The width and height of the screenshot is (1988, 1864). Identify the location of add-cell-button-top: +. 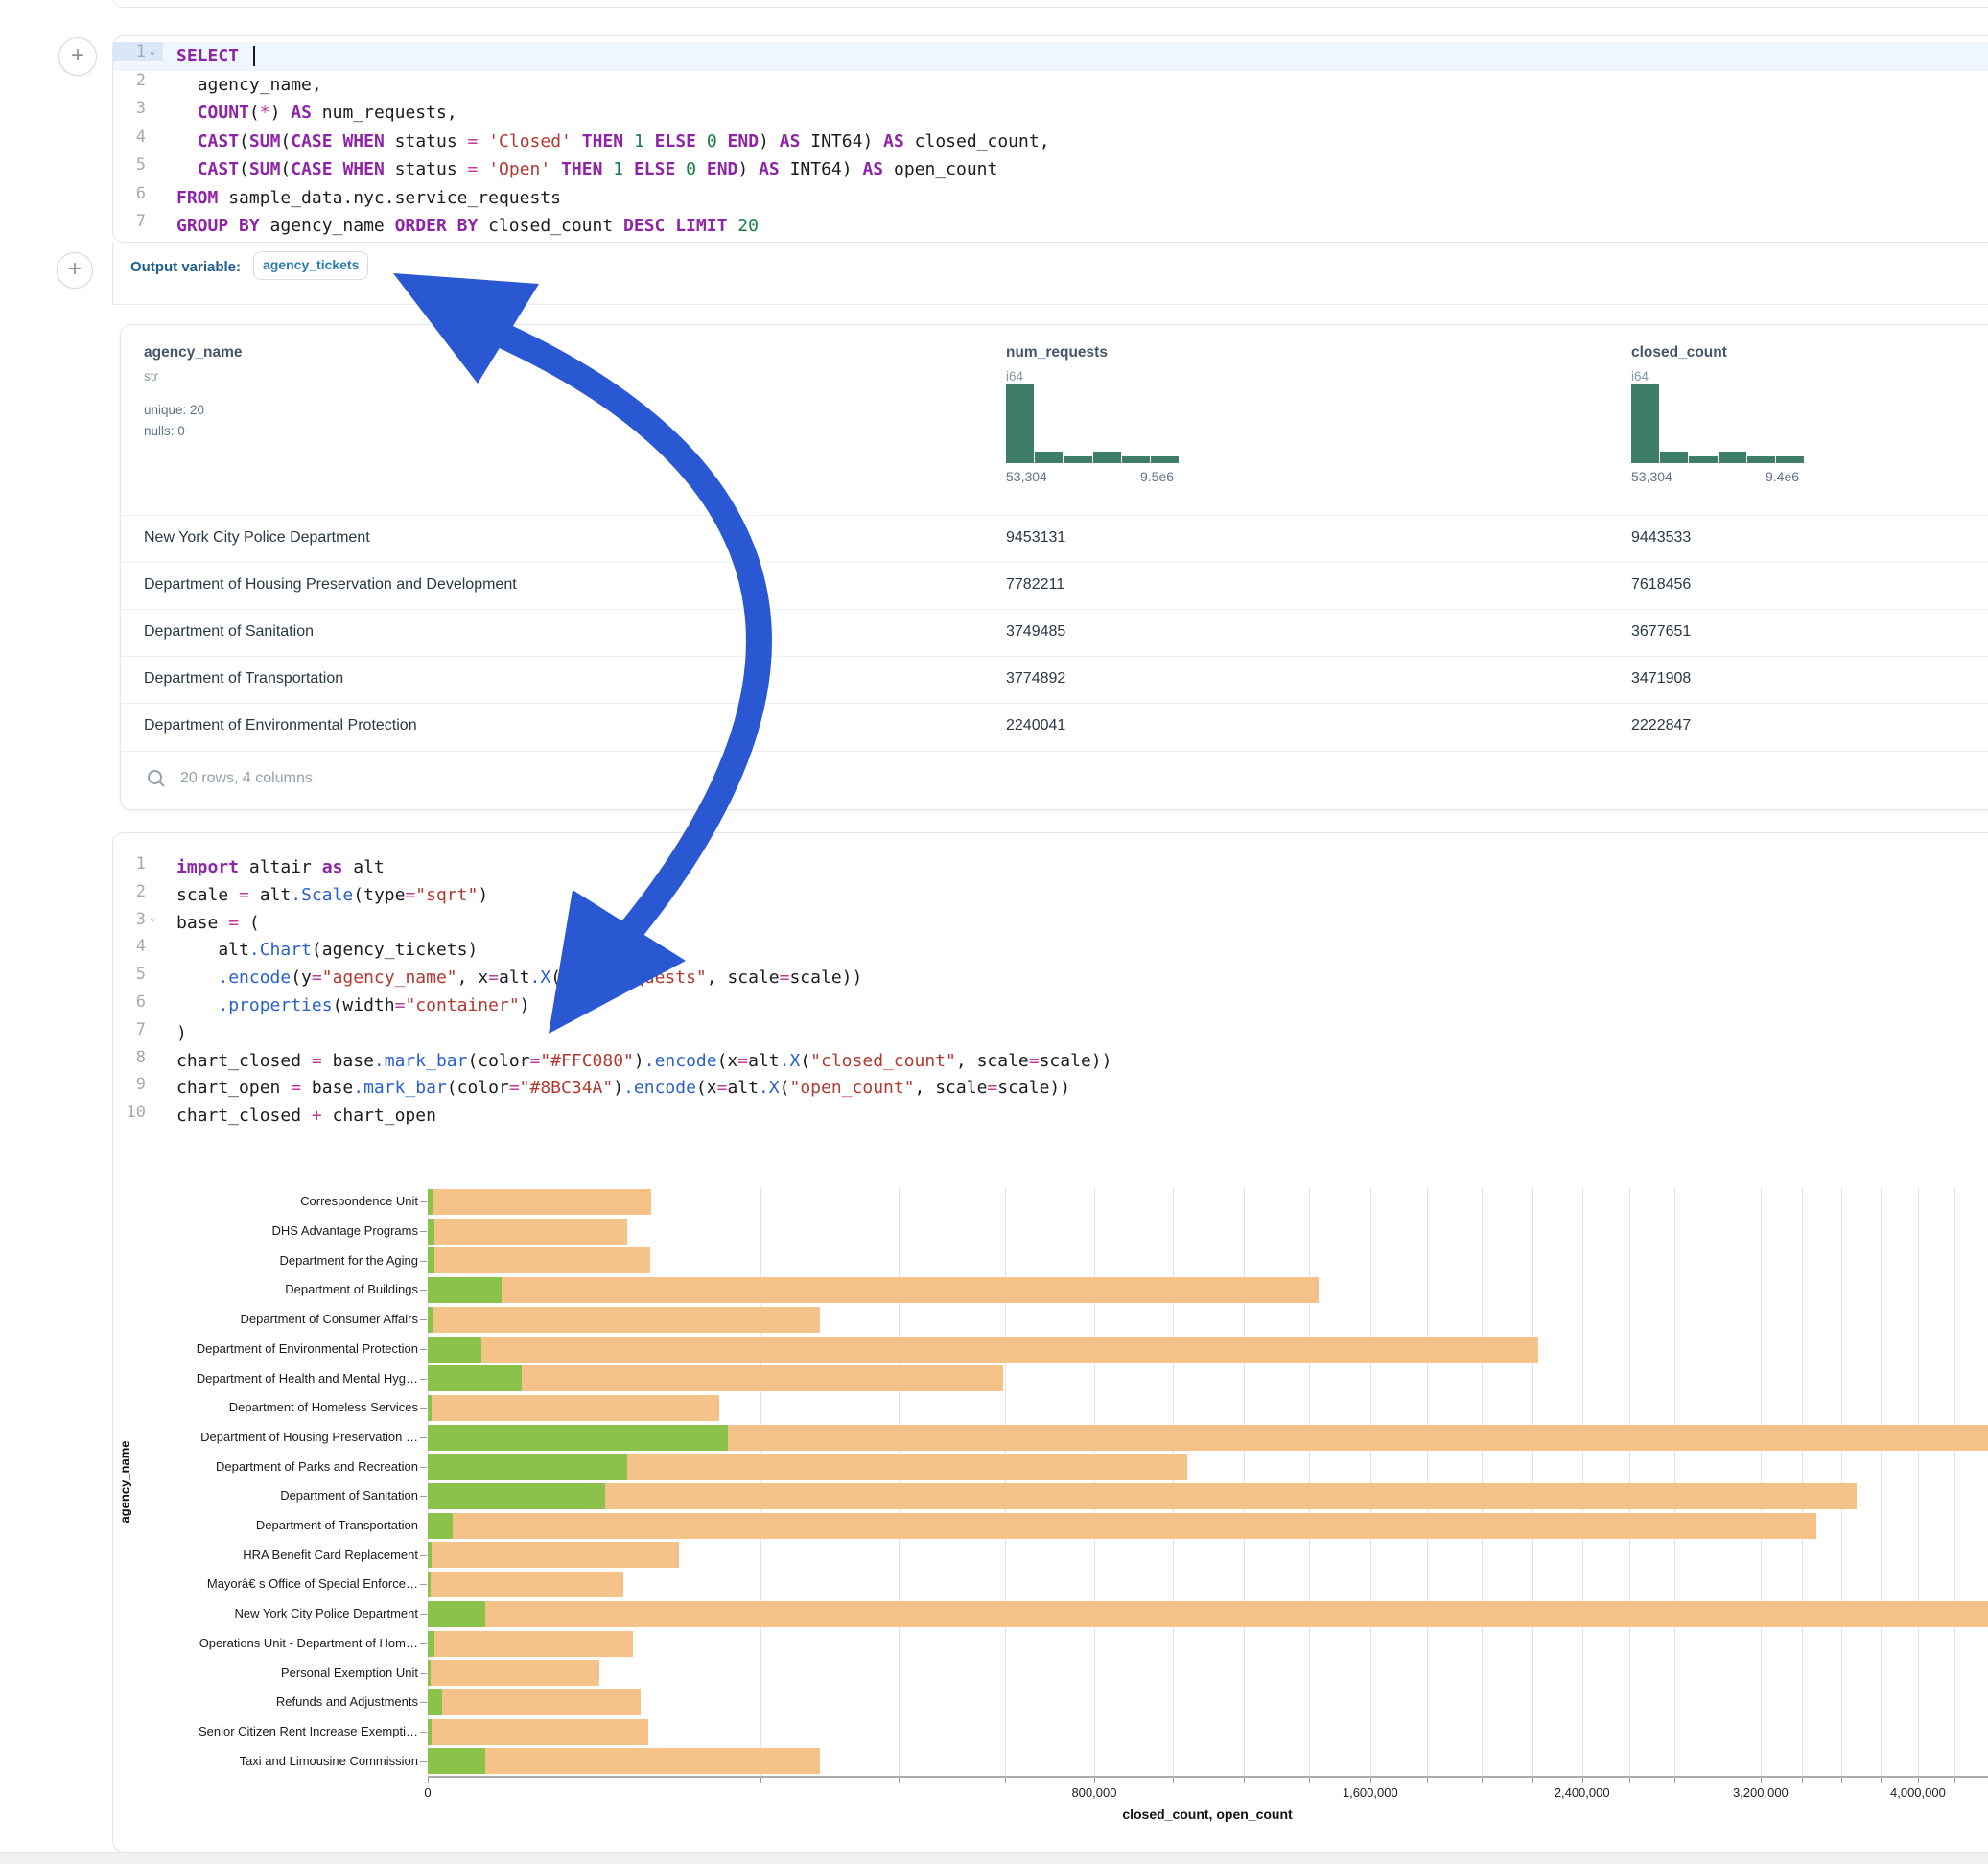
(77, 56).